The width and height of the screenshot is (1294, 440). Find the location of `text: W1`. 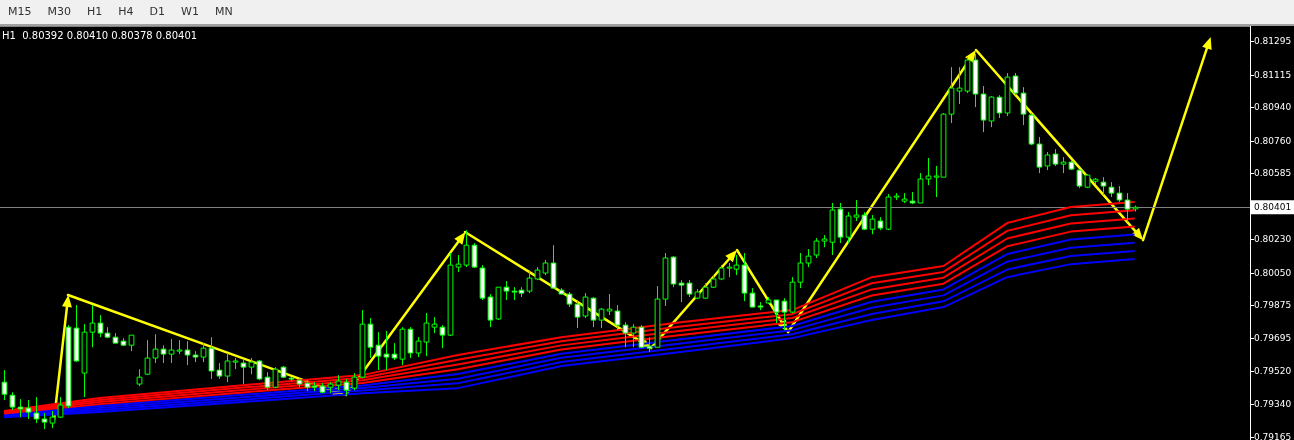

text: W1 is located at coordinates (190, 12).